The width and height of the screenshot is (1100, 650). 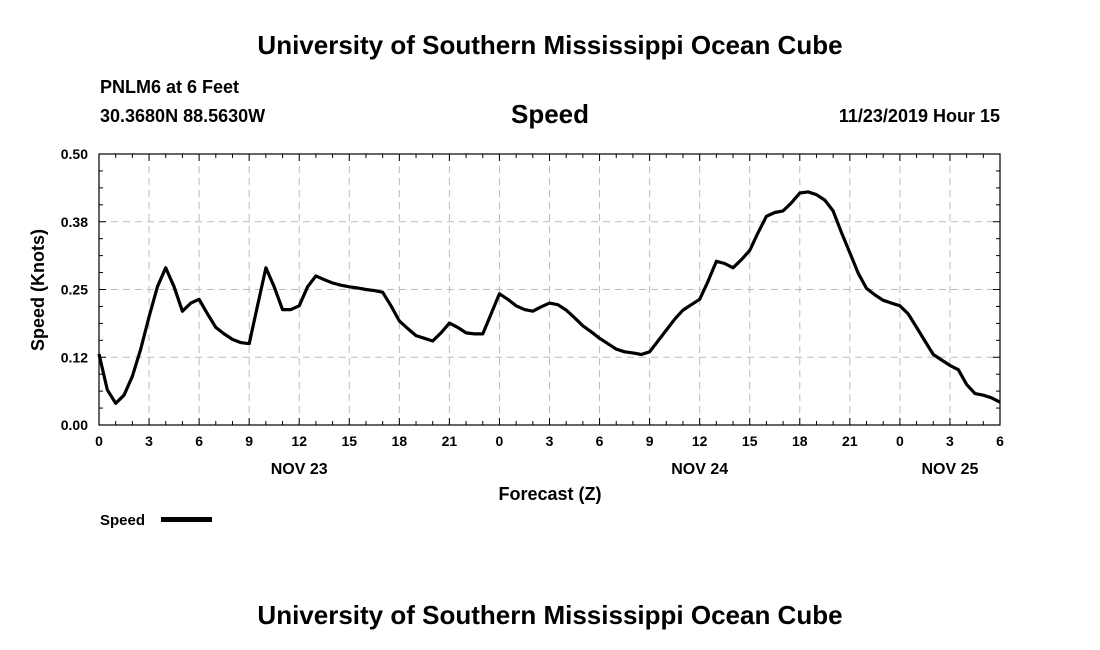 I want to click on y-axis-label: Speed (Knots), so click(x=38, y=290).